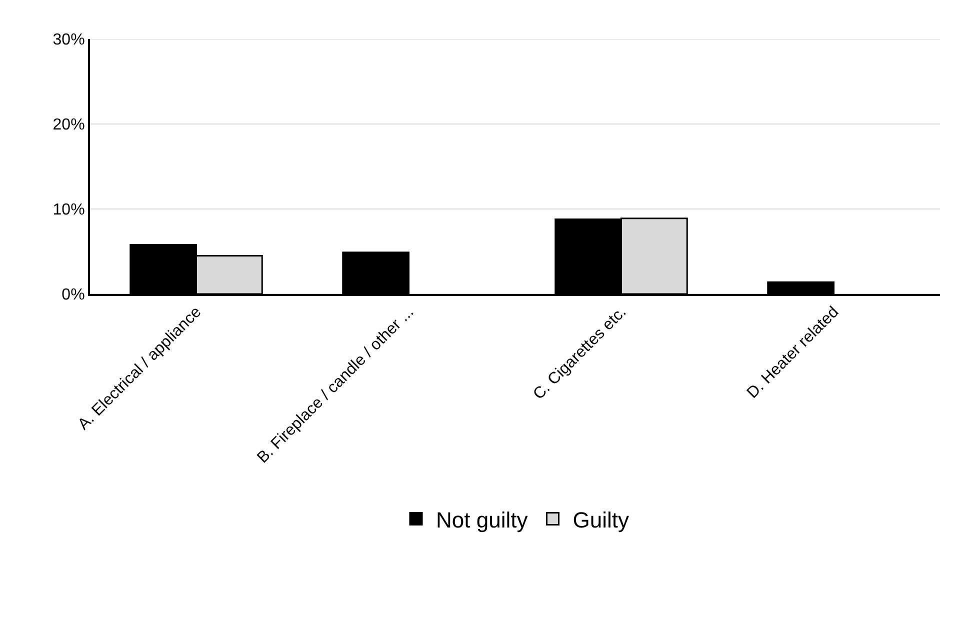 This screenshot has width=958, height=619. Describe the element at coordinates (68, 125) in the screenshot. I see `y-tick-label: 20%` at that location.